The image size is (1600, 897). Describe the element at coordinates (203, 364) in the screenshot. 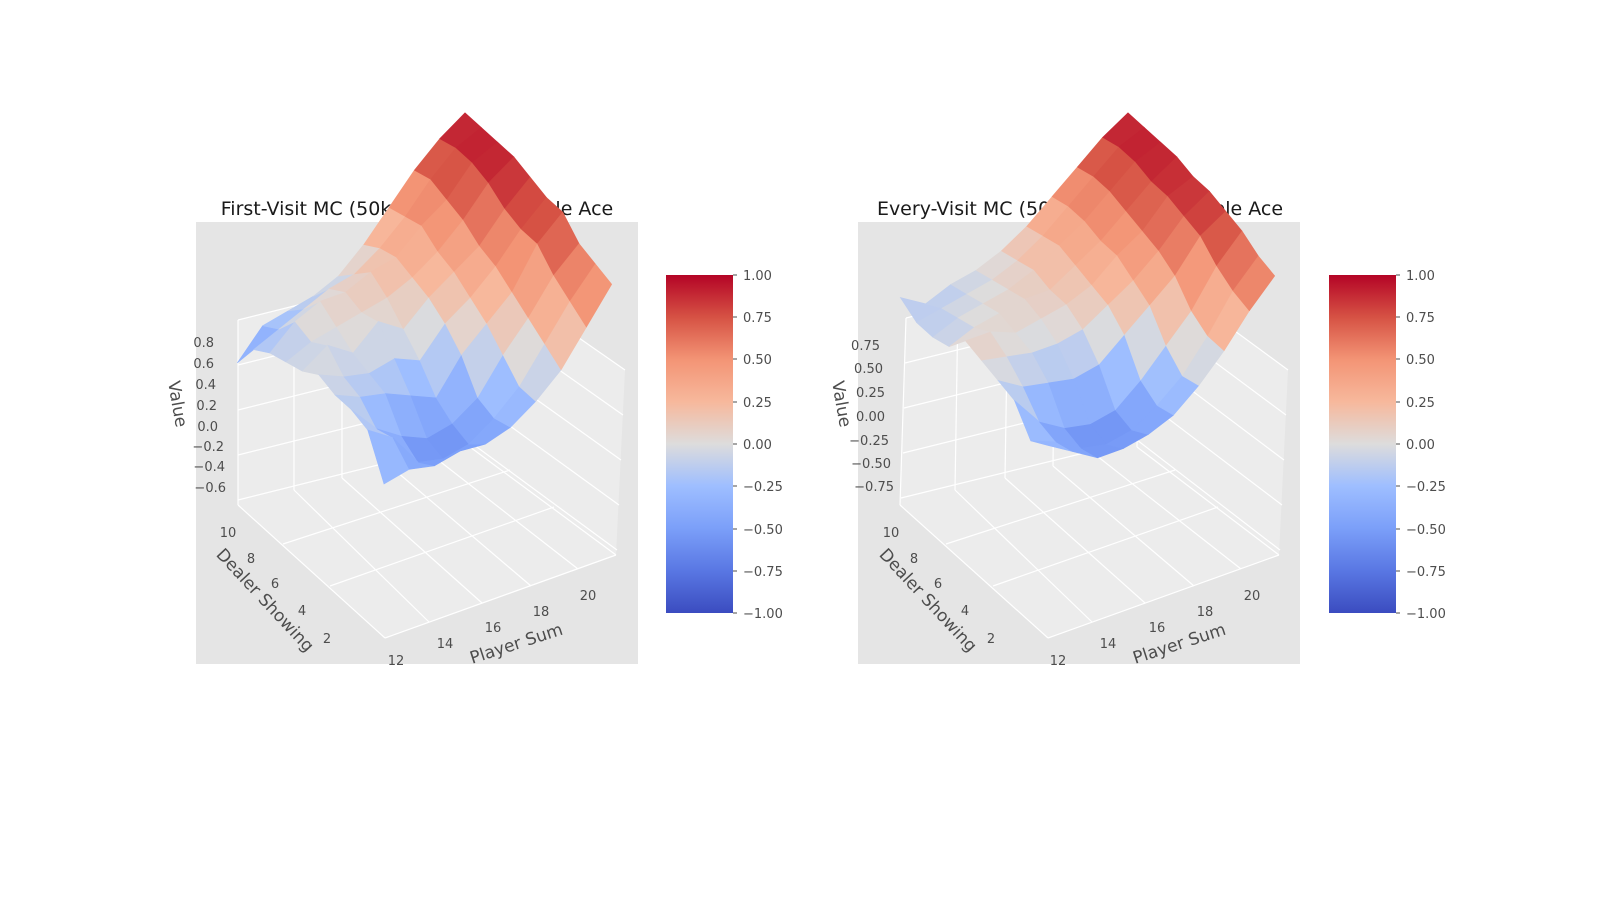

I see `z-tick-label: 0.6` at that location.